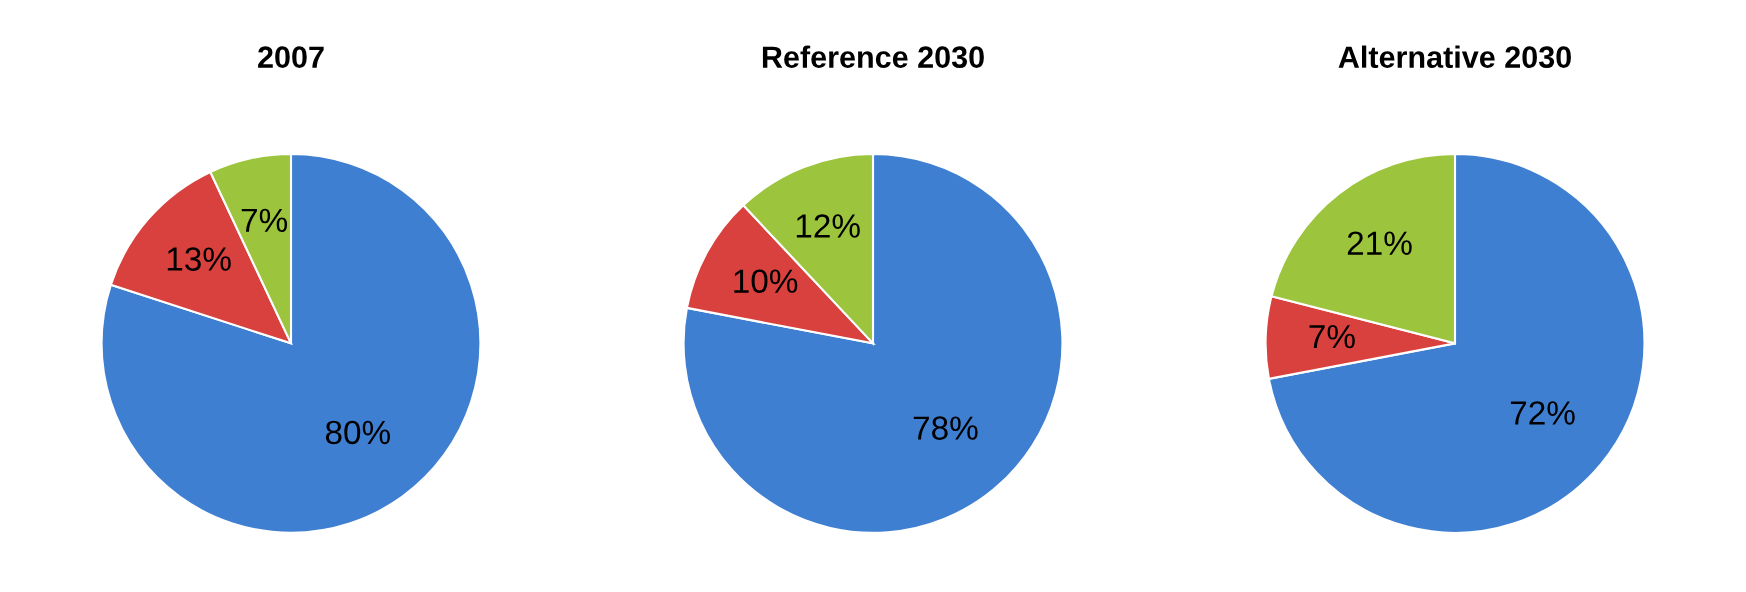  What do you see at coordinates (1379, 243) in the screenshot?
I see `data-label: 21%` at bounding box center [1379, 243].